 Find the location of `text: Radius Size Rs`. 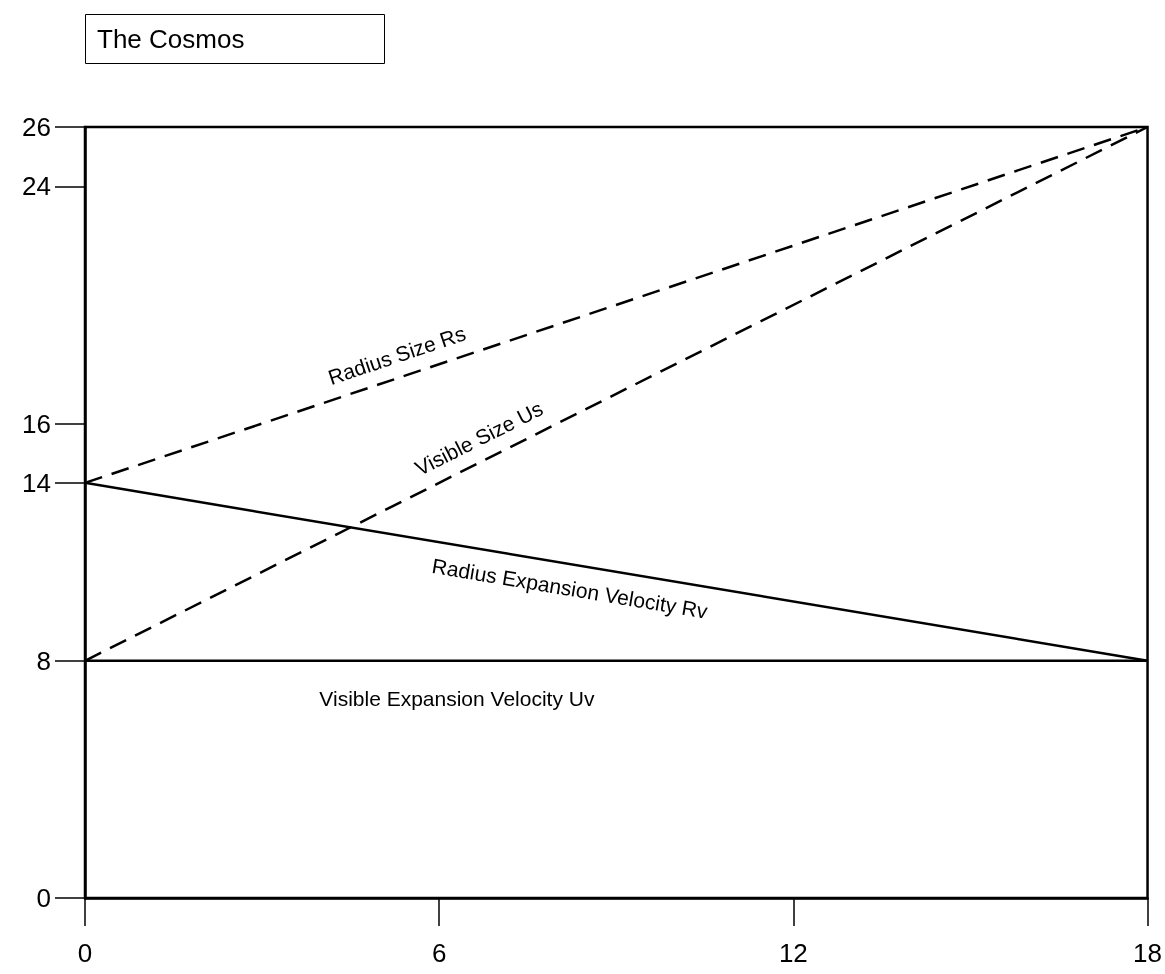

text: Radius Size Rs is located at coordinates (397, 355).